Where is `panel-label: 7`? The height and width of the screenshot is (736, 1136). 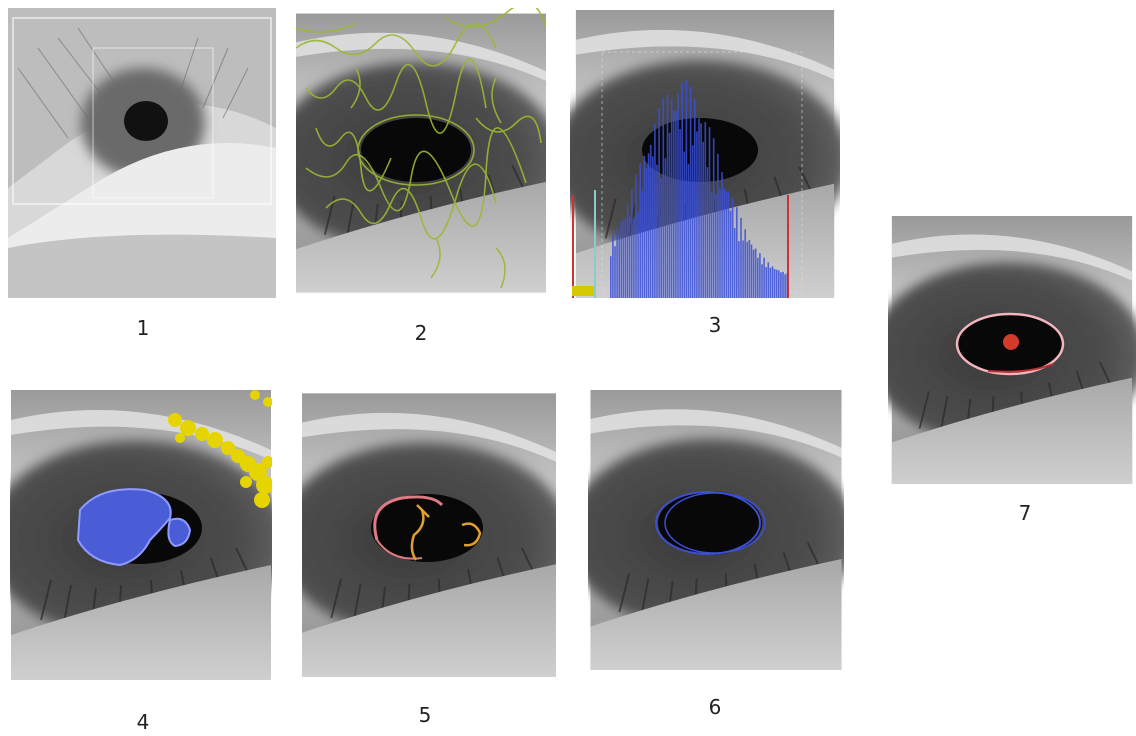 panel-label: 7 is located at coordinates (1025, 513).